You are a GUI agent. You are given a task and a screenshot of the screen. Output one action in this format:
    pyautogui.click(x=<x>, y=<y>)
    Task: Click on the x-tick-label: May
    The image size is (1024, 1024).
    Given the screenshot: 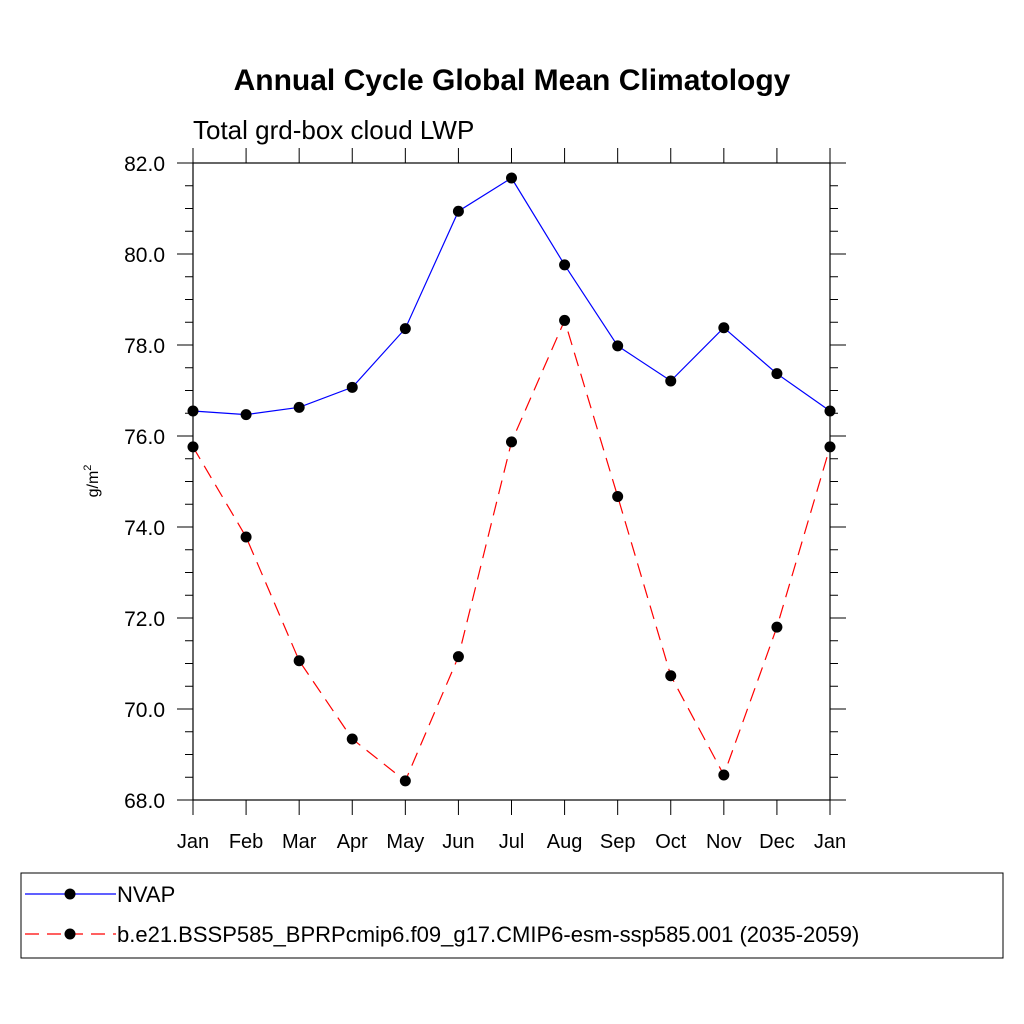 What is the action you would take?
    pyautogui.click(x=405, y=842)
    